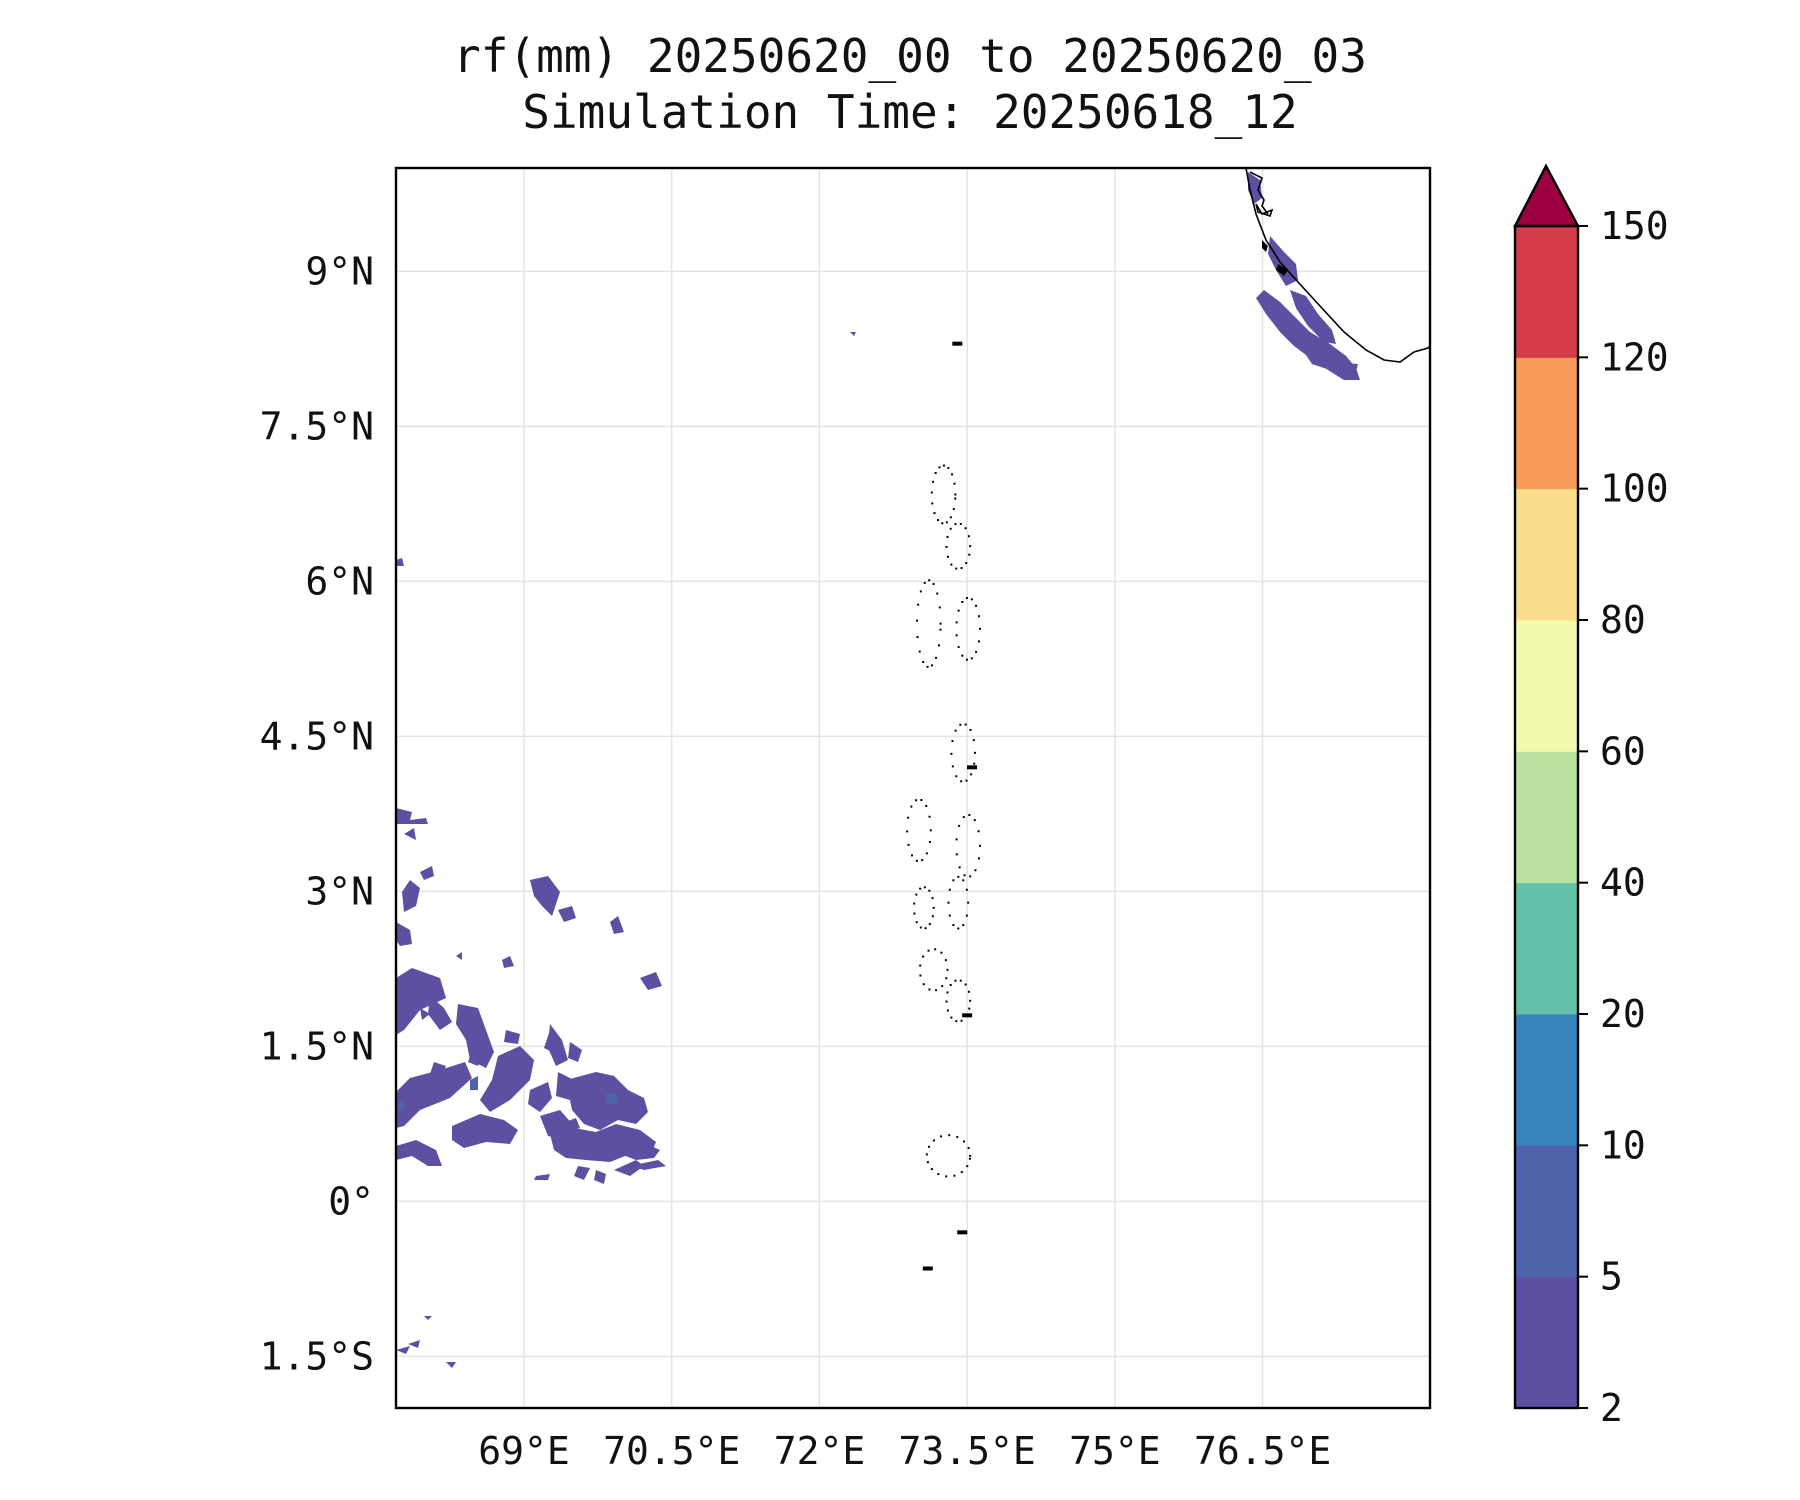 This screenshot has width=1800, height=1500. Describe the element at coordinates (1634, 226) in the screenshot. I see `colorbar-tick-label: 150` at that location.